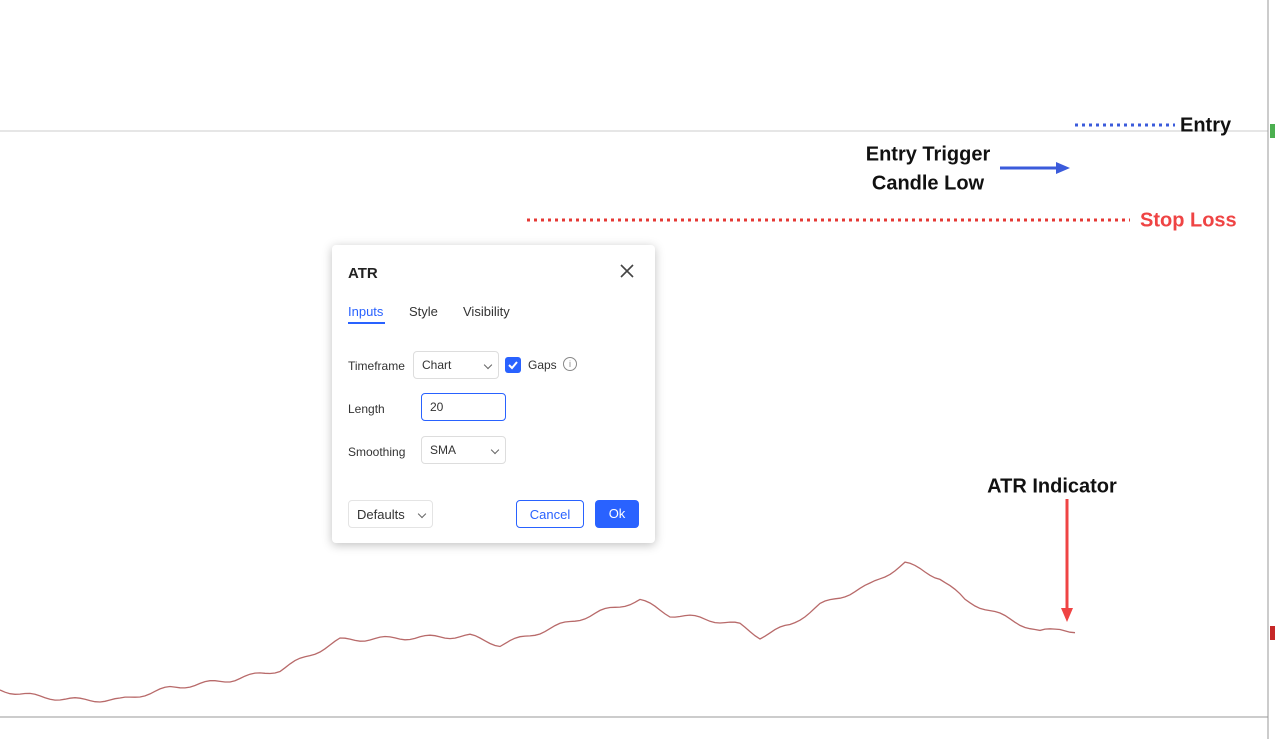 This screenshot has width=1275, height=739. I want to click on select-value: Chart, so click(437, 365).